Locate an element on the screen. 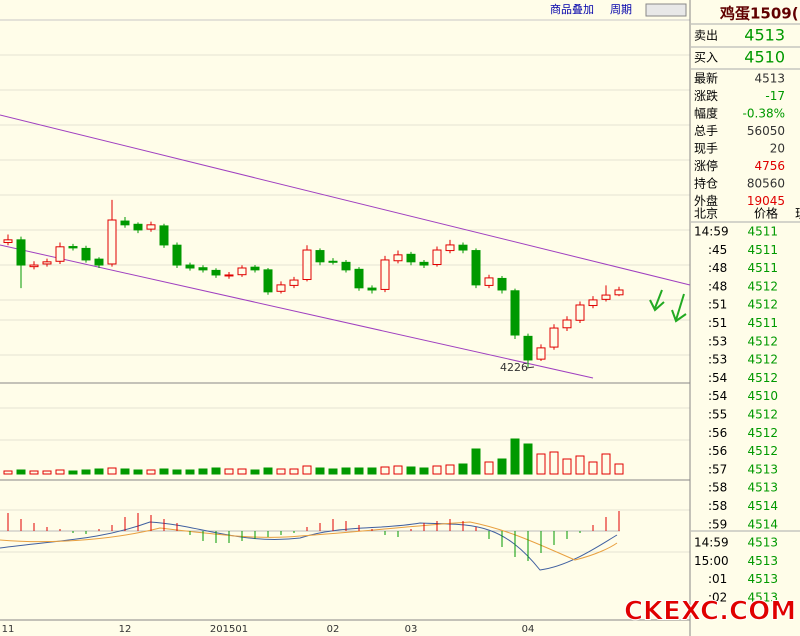 The width and height of the screenshot is (800, 636). quote-value: 4513 is located at coordinates (769, 79).